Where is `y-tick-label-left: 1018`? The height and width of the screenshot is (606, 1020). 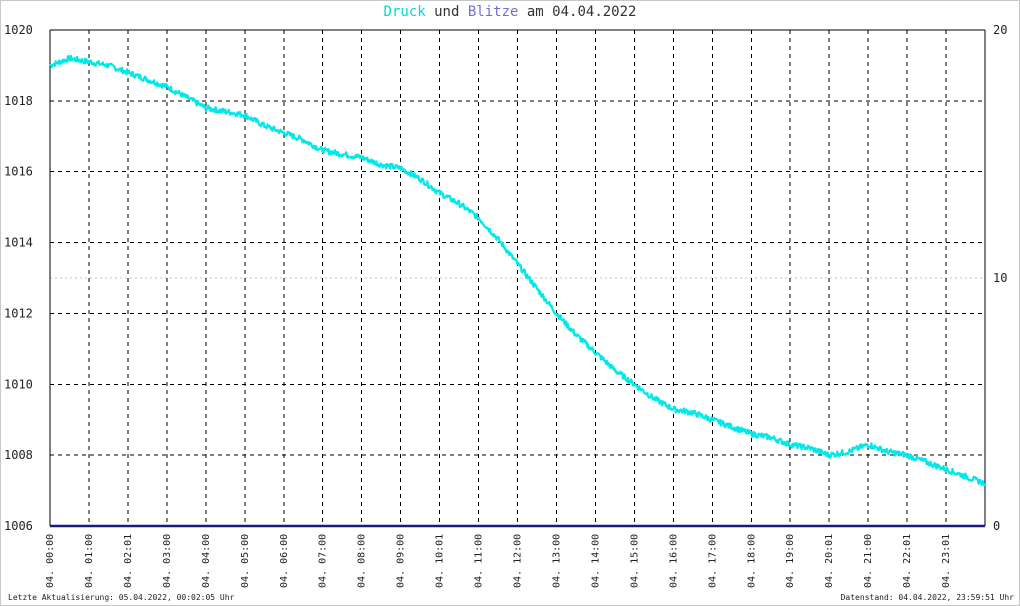 y-tick-label-left: 1018 is located at coordinates (18, 101).